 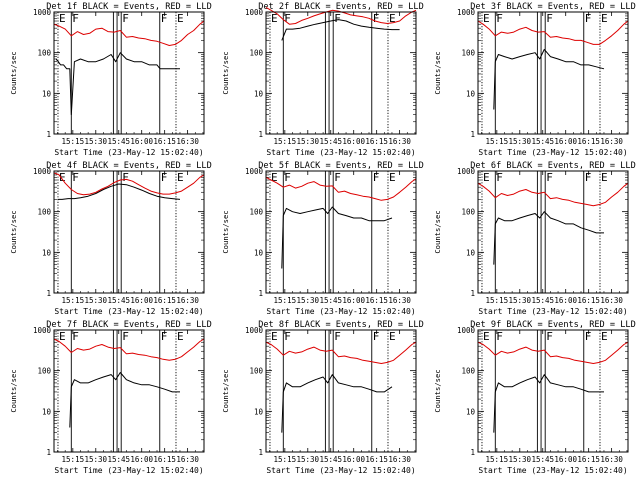 What do you see at coordinates (341, 7) in the screenshot?
I see `panel-title: Det 2f BLACK = Events, RED = LLD` at bounding box center [341, 7].